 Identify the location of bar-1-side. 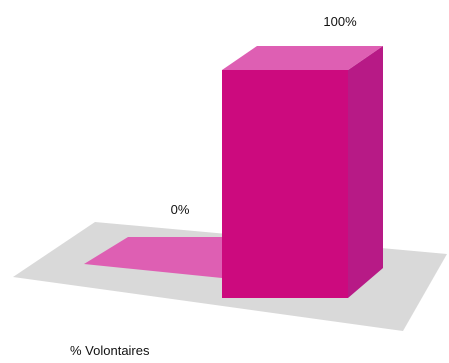
(365, 172).